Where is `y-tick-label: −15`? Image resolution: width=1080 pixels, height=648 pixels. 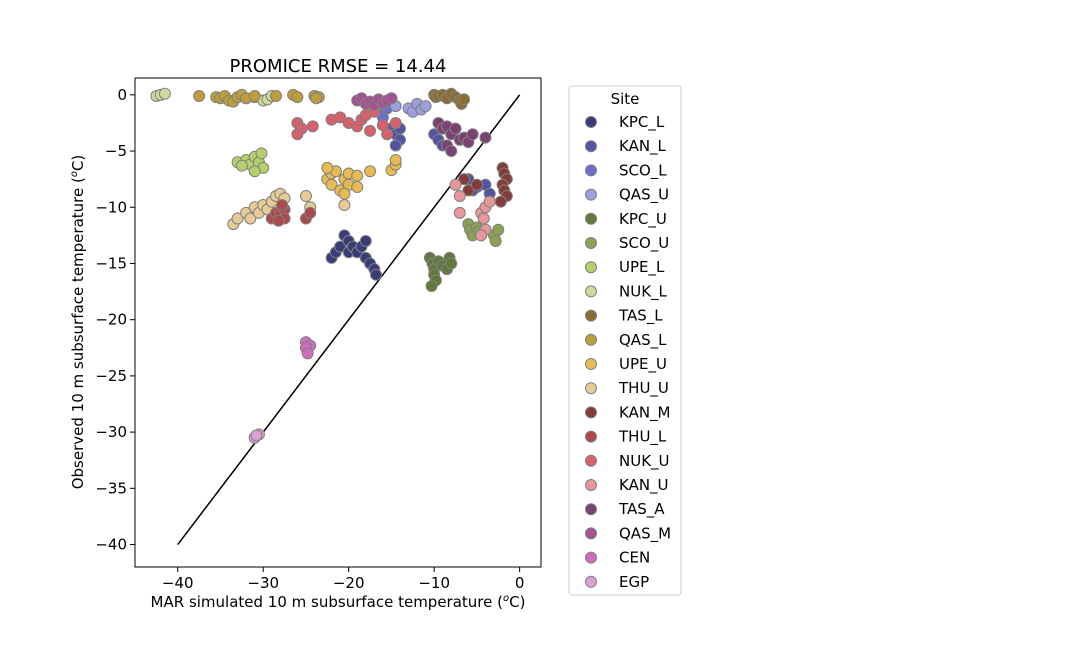
y-tick-label: −15 is located at coordinates (111, 263).